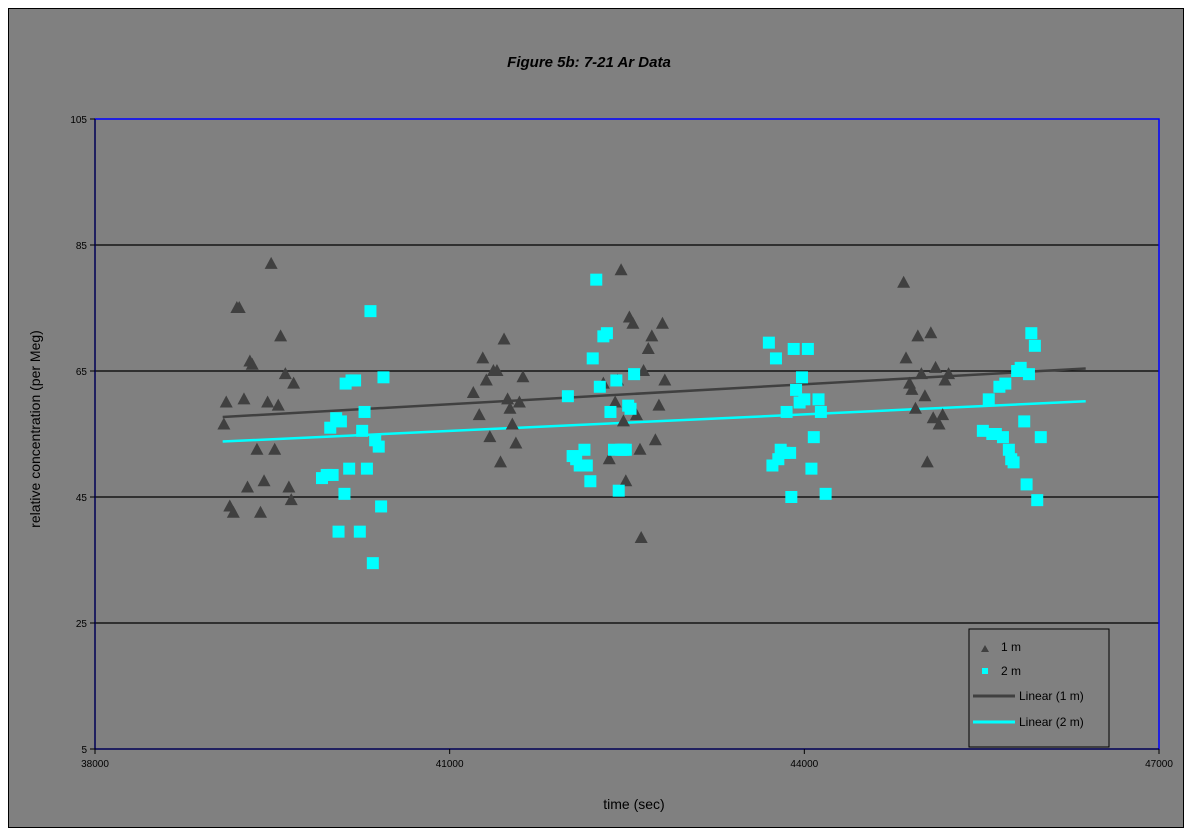  Describe the element at coordinates (82, 372) in the screenshot. I see `y-tick-label: 65` at that location.